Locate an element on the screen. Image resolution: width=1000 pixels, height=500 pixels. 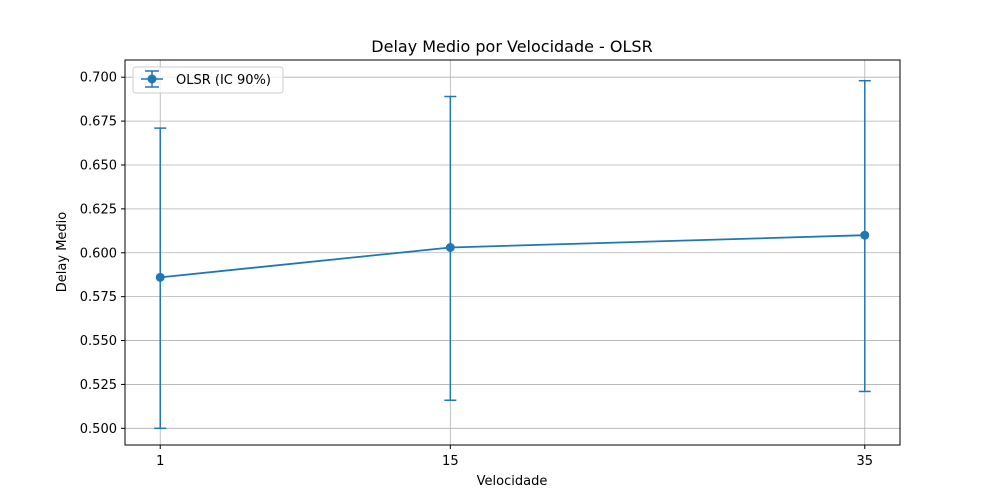
x-axis-ticks: 1 15 35 is located at coordinates (514, 457).